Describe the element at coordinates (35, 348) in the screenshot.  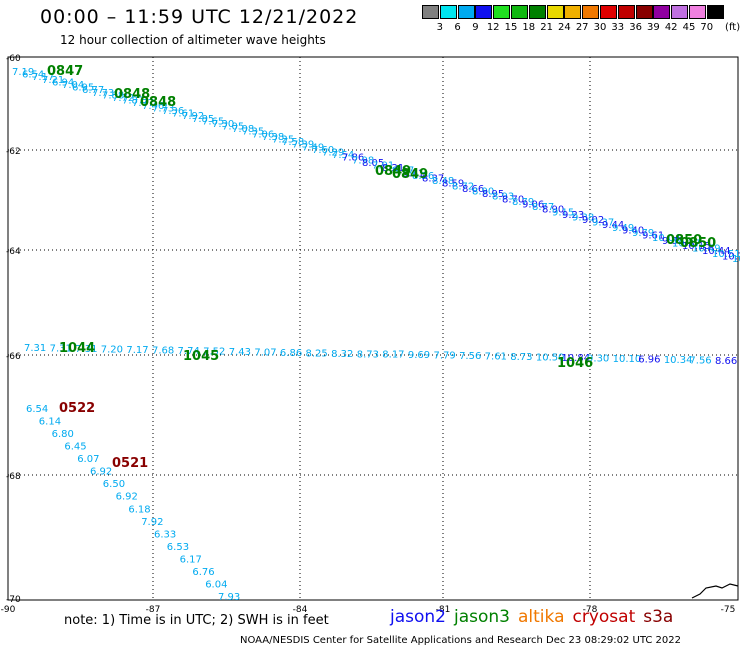
I see `wave-height-label: 7.31` at that location.